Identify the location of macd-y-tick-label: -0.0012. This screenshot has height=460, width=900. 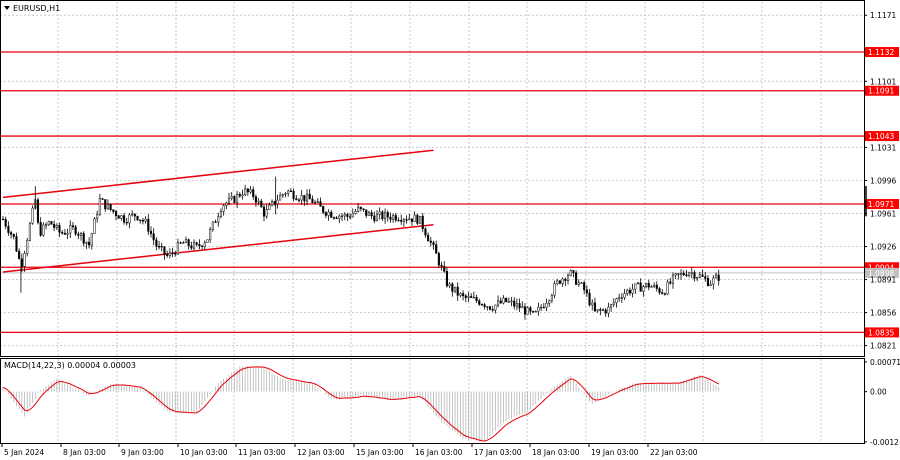
(884, 442).